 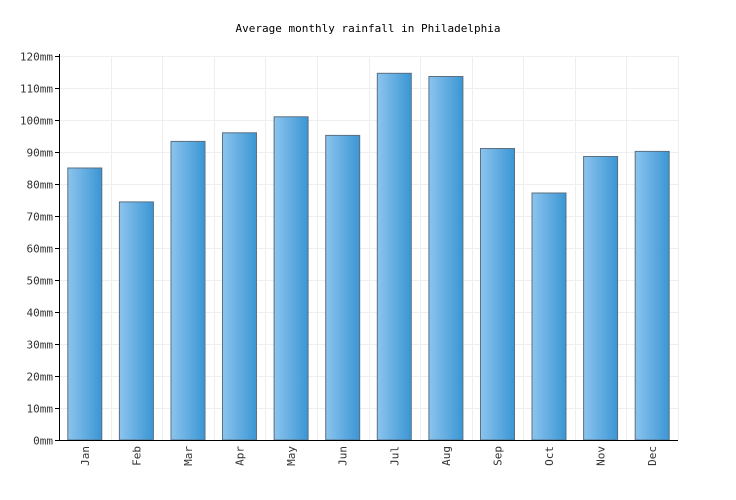 I want to click on y-tick-label: 10mm, so click(x=40, y=409).